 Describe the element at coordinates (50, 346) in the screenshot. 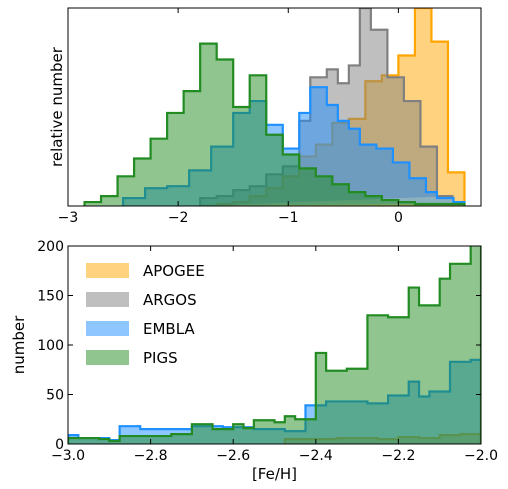

I see `y-tick-label: 100` at that location.